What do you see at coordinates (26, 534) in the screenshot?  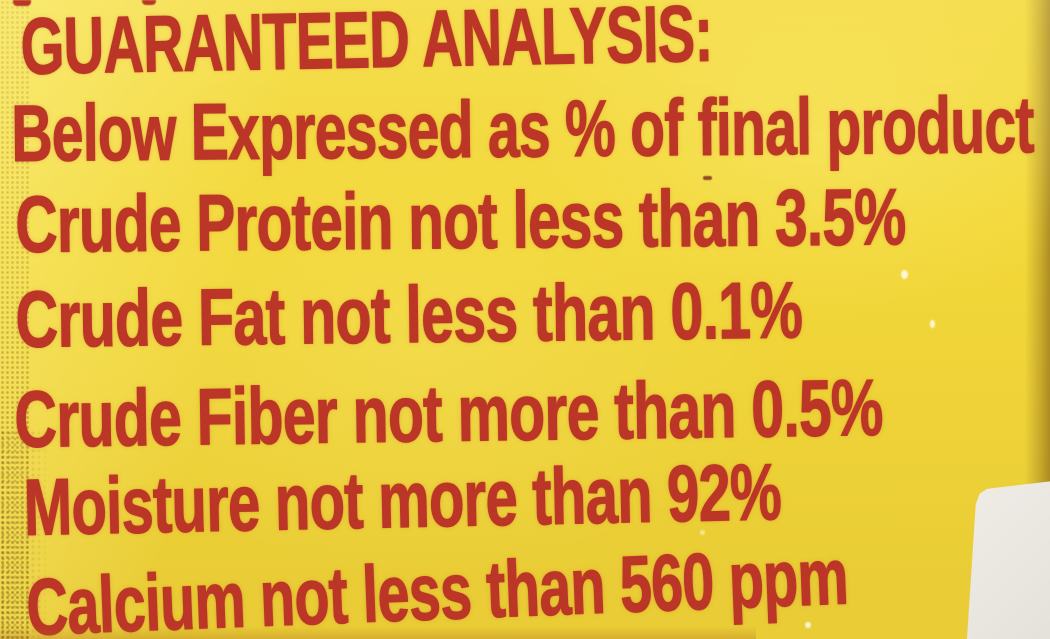 I see `halftone-bottom-left-corner` at bounding box center [26, 534].